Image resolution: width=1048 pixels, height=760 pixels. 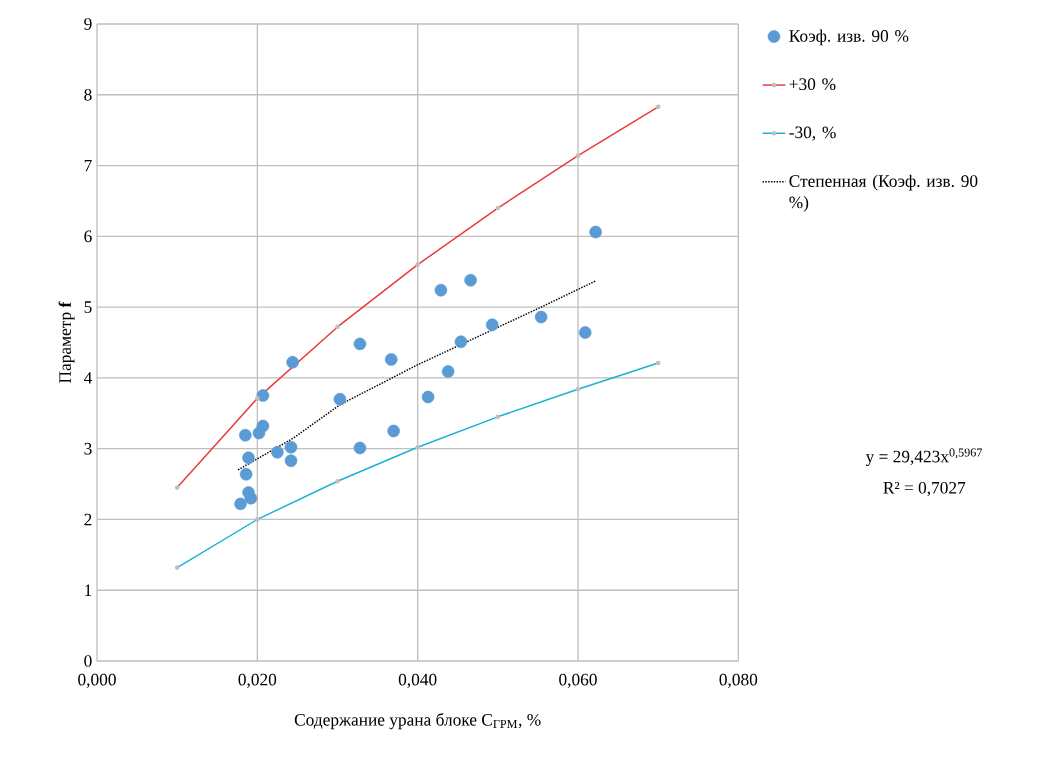 I want to click on x-tick-label: 0,040, so click(x=417, y=680).